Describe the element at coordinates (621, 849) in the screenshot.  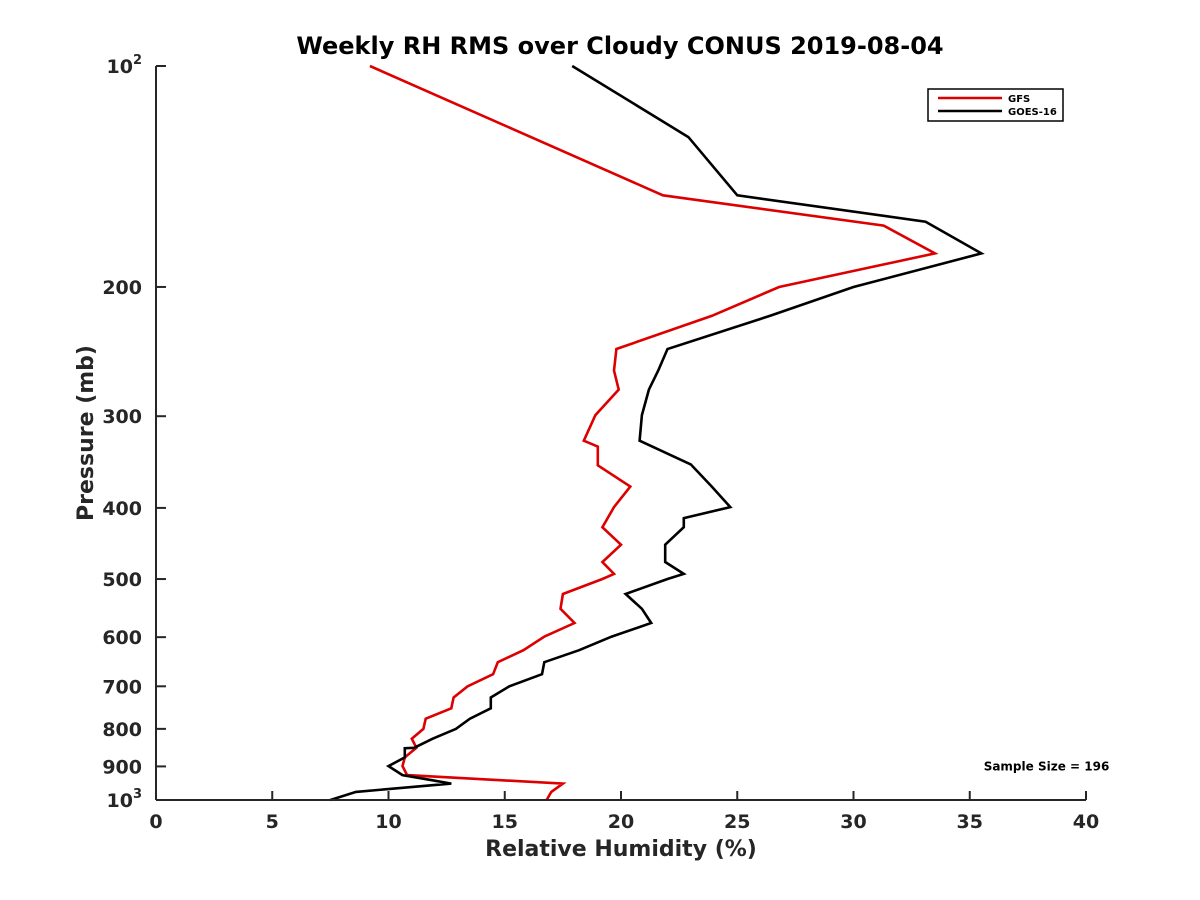
I see `x-axis-label: Relative Humidity (%)` at that location.